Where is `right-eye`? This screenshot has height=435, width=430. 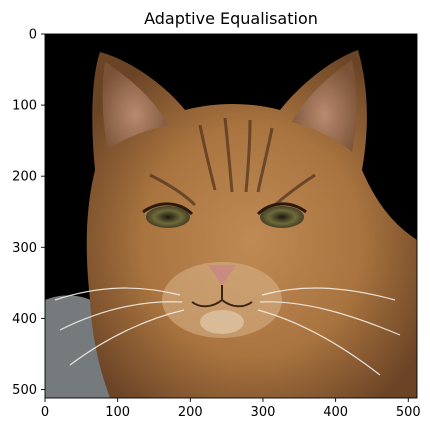
right-eye is located at coordinates (282, 217).